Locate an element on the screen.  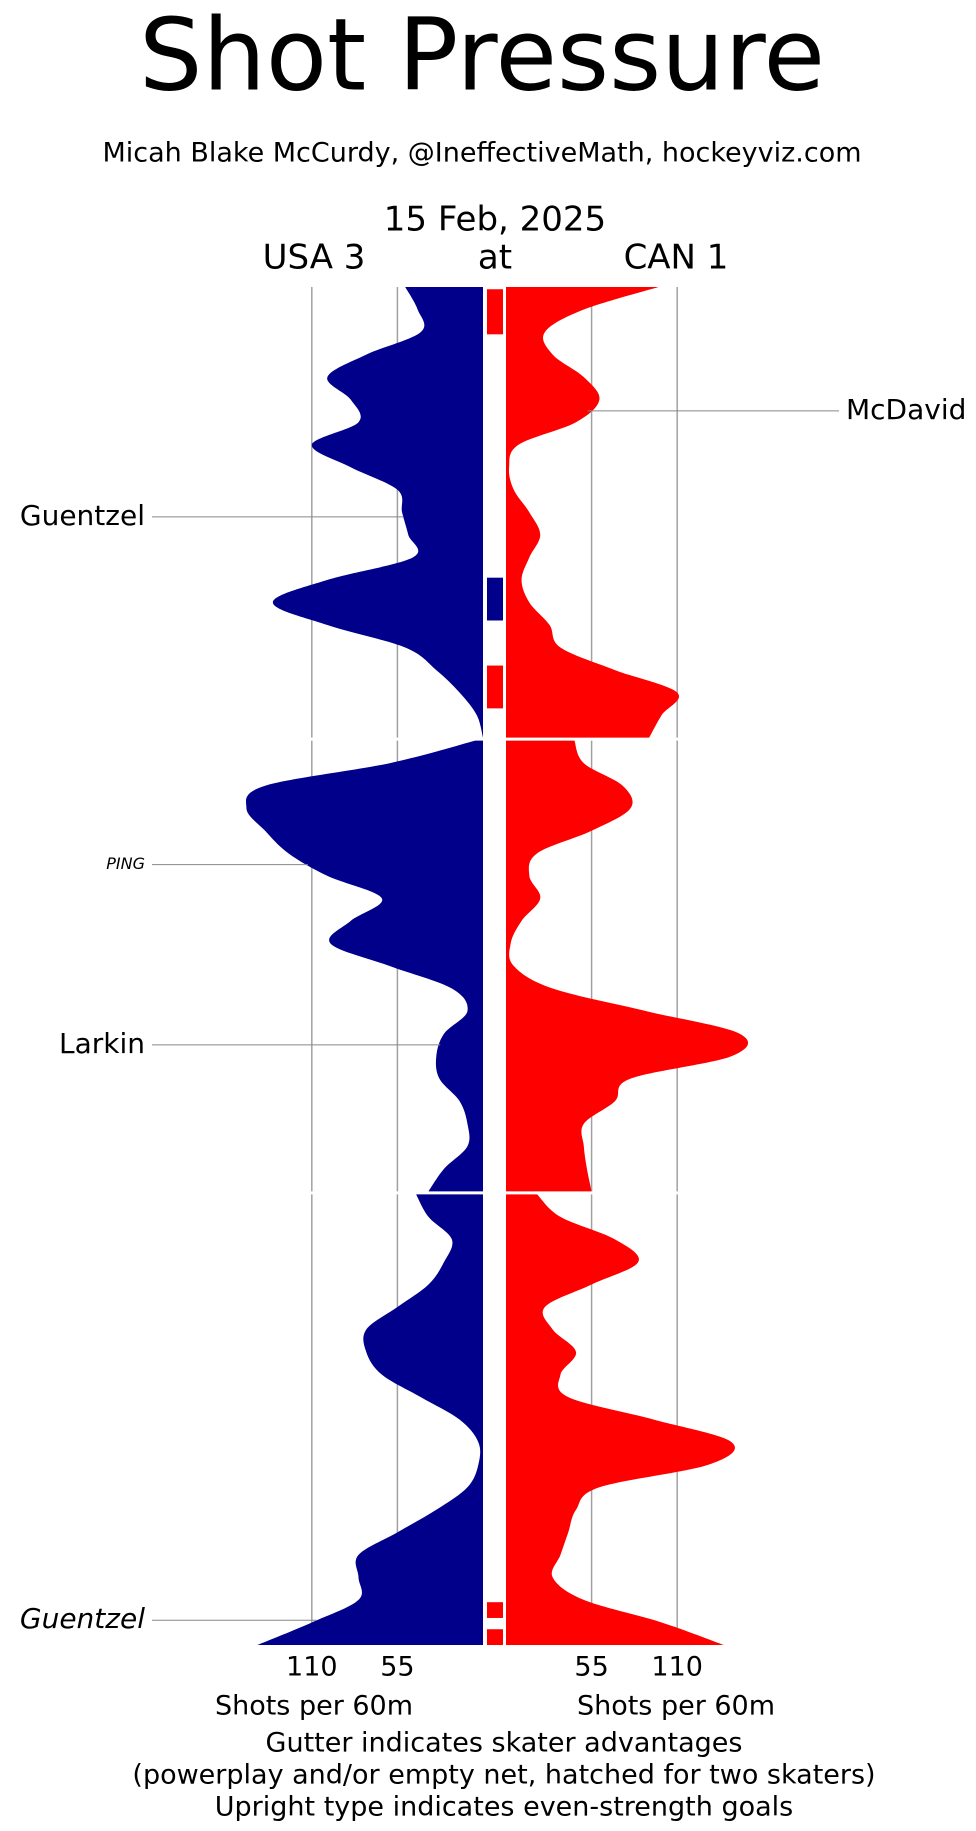
goal-label: Larkin is located at coordinates (102, 1043).